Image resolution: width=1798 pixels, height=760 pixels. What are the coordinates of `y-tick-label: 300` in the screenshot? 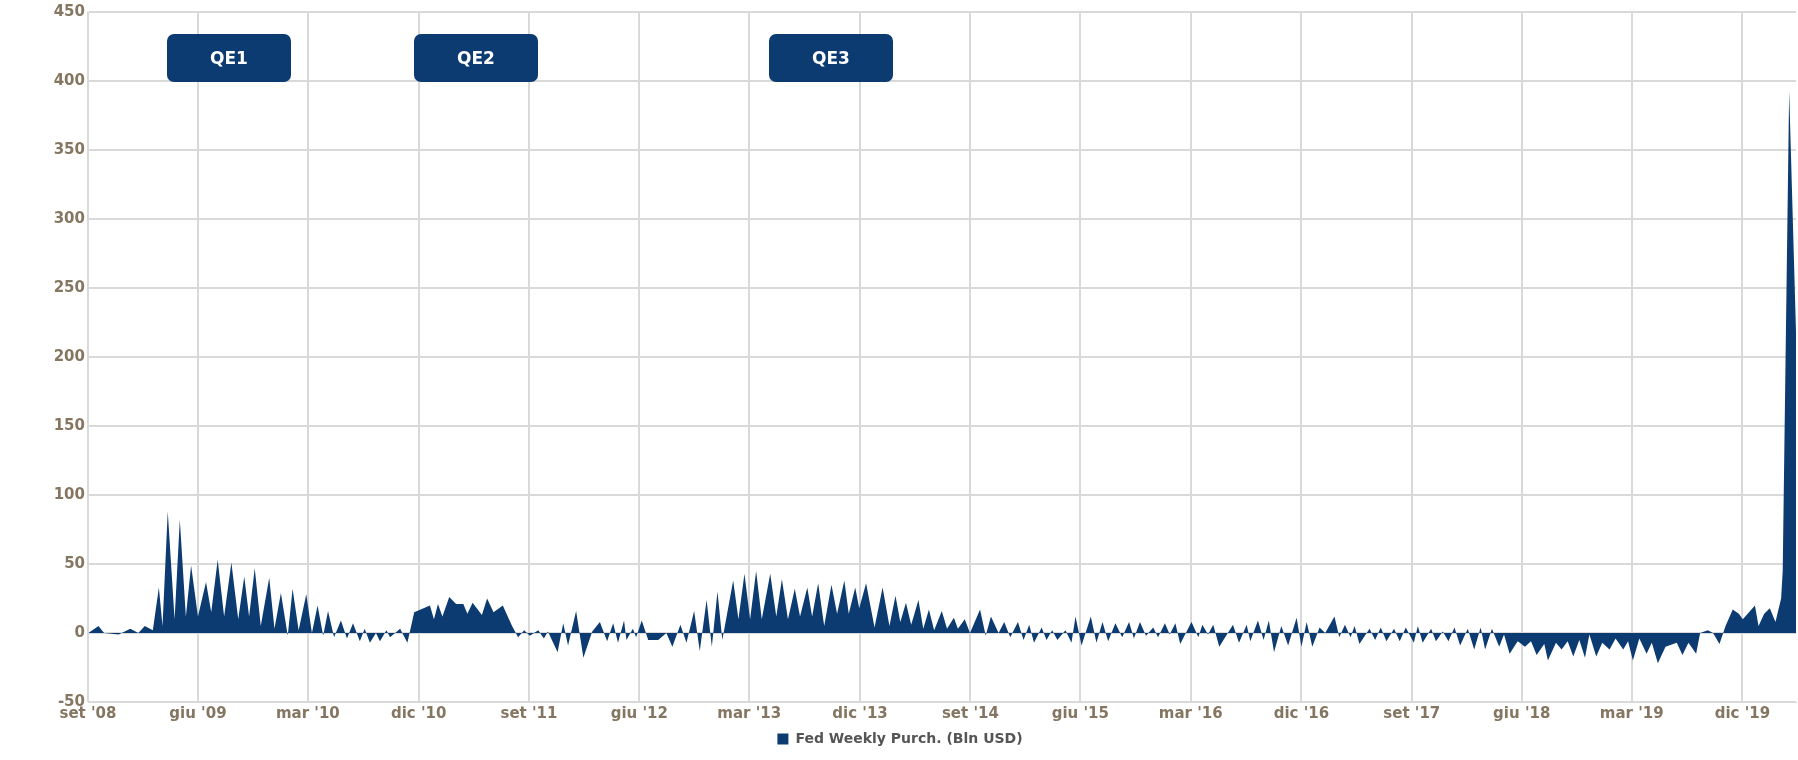 It's located at (69, 217).